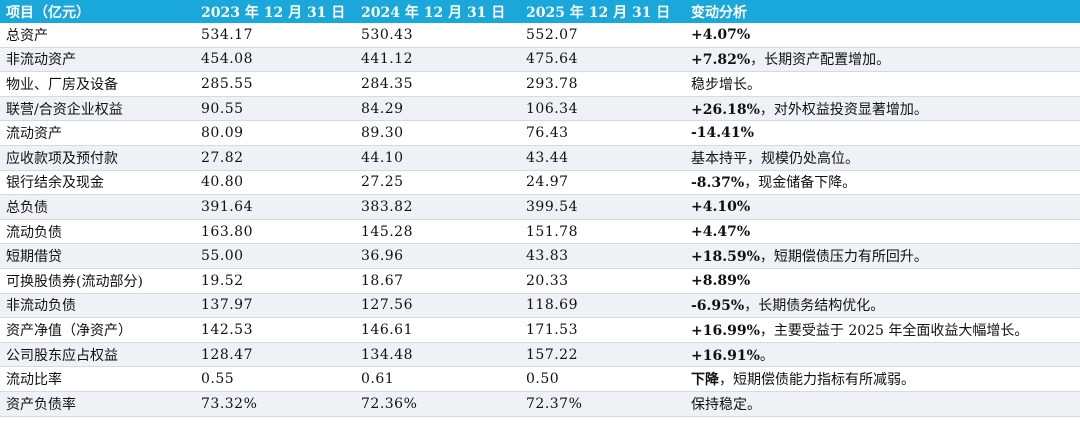  I want to click on value-2025: 118.69, so click(602, 306).